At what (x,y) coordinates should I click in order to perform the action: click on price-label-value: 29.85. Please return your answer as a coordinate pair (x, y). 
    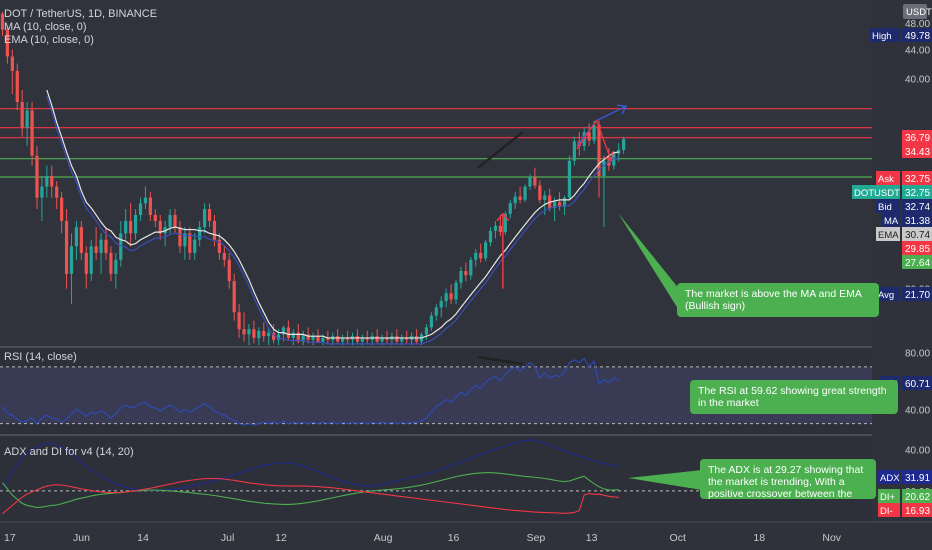
    Looking at the image, I should click on (917, 249).